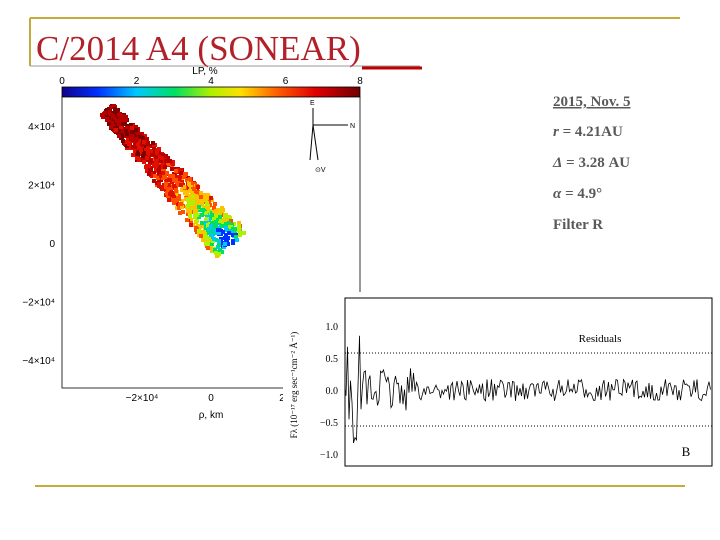  Describe the element at coordinates (592, 102) in the screenshot. I see `obs-date: 2015, Nov. 5` at that location.